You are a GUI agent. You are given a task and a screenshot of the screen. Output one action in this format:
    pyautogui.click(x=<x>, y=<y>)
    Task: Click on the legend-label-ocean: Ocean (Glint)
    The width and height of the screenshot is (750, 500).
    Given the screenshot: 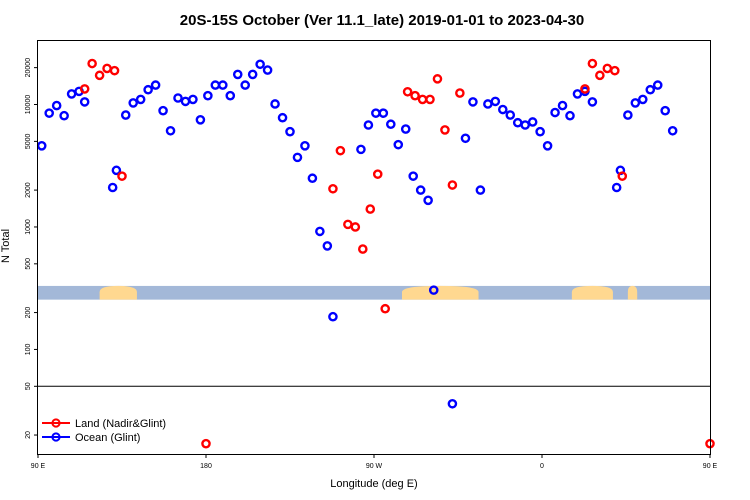 What is the action you would take?
    pyautogui.click(x=107, y=438)
    